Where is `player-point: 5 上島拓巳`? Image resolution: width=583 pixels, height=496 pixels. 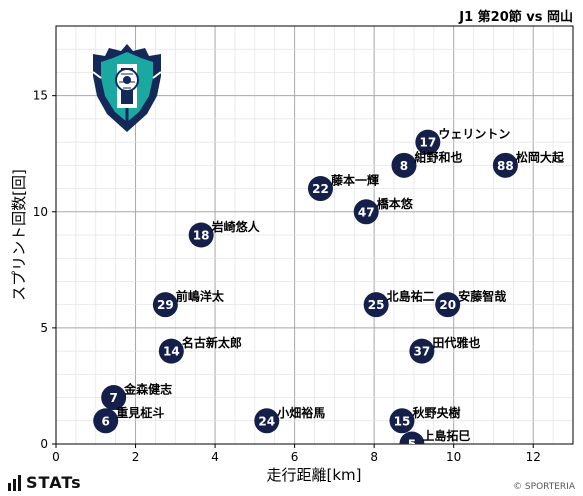 player-point: 5 上島拓巳 is located at coordinates (434, 440).